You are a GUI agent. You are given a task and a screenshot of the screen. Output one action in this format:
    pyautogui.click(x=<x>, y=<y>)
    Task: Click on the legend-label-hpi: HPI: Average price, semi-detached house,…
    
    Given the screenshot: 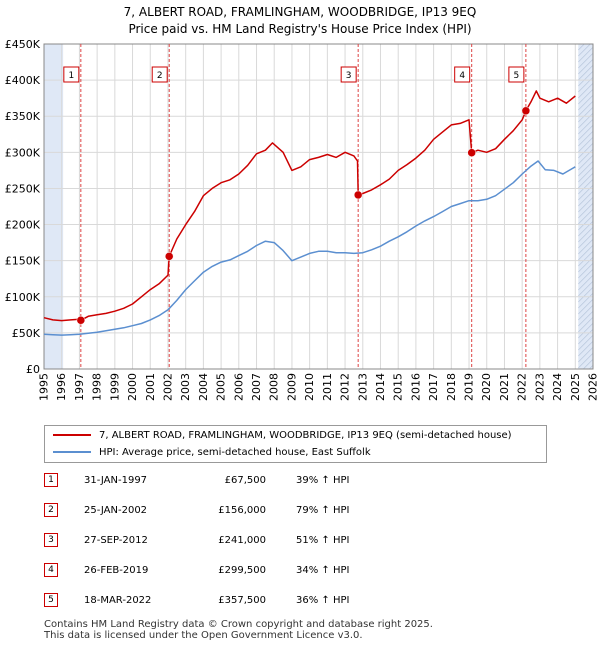 What is the action you would take?
    pyautogui.click(x=235, y=452)
    